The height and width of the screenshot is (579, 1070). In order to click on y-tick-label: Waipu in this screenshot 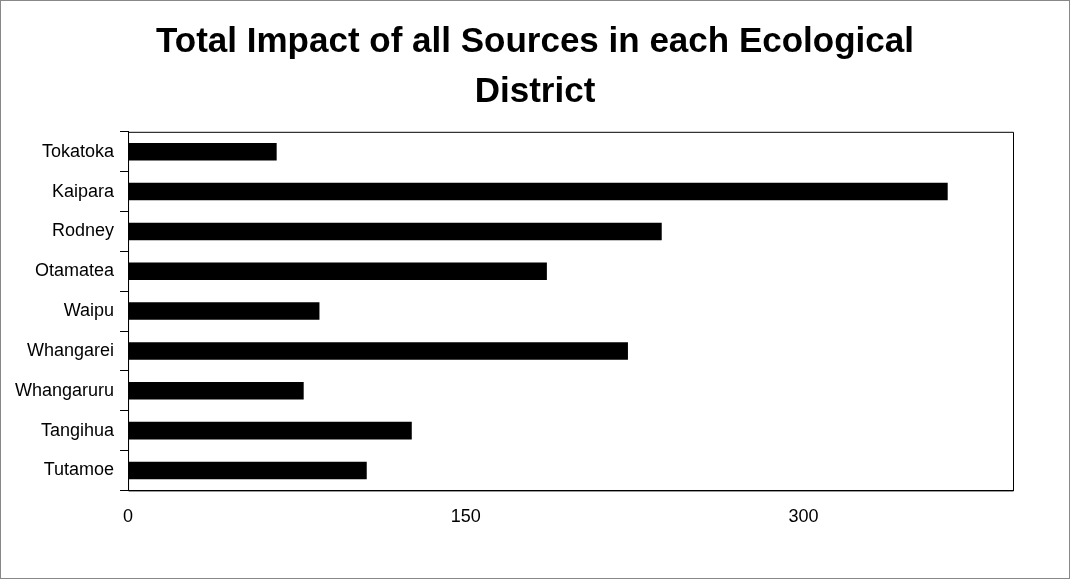, I will do `click(89, 310)`.